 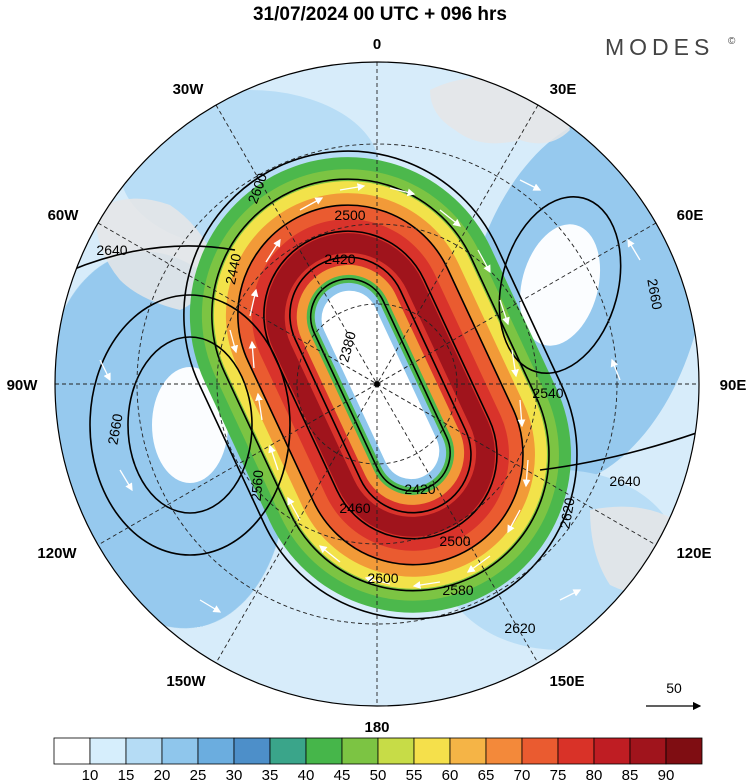 What do you see at coordinates (162, 774) in the screenshot?
I see `colorbar-tick-label: 20` at bounding box center [162, 774].